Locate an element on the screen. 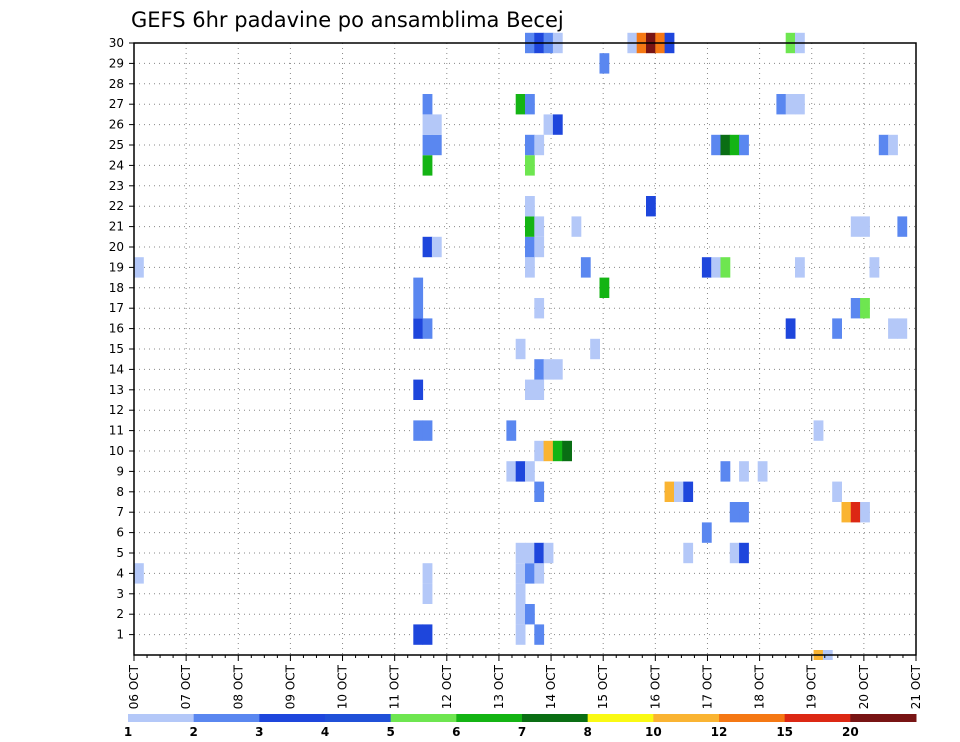 The image size is (960, 742). x-tick-label: 10 OCT is located at coordinates (343, 686).